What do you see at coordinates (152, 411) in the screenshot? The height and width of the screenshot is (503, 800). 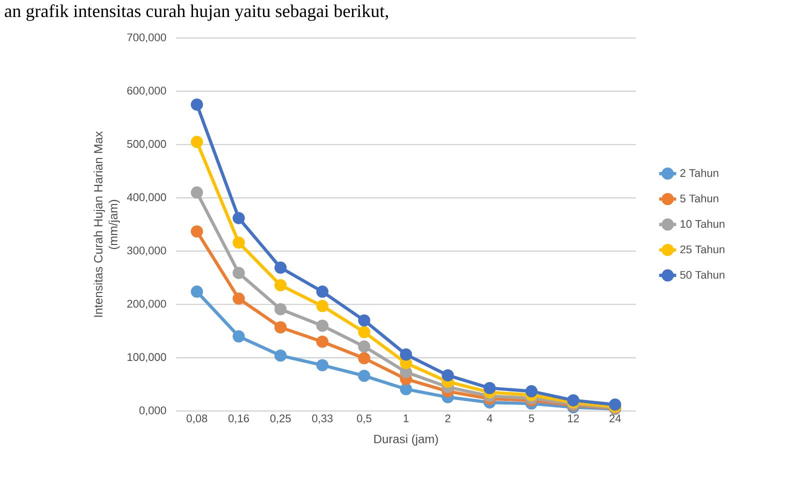 I see `y-tick-label: 0,000` at bounding box center [152, 411].